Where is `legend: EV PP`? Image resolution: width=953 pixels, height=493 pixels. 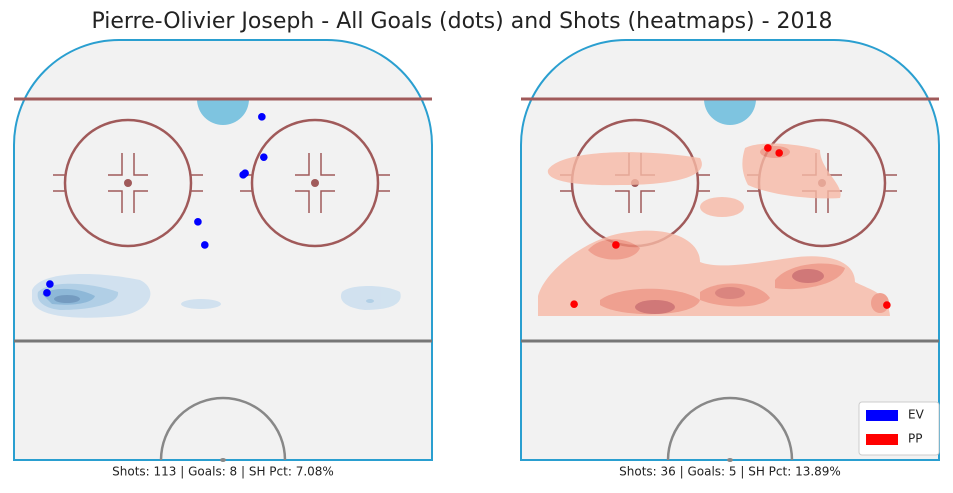 legend: EV PP is located at coordinates (895, 427).